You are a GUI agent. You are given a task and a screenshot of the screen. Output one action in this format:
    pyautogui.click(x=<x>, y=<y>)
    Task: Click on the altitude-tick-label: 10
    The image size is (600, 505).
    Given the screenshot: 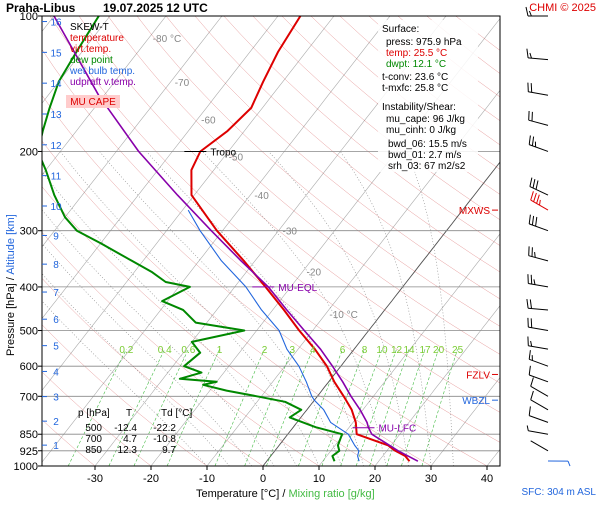 What is the action you would take?
    pyautogui.click(x=56, y=207)
    